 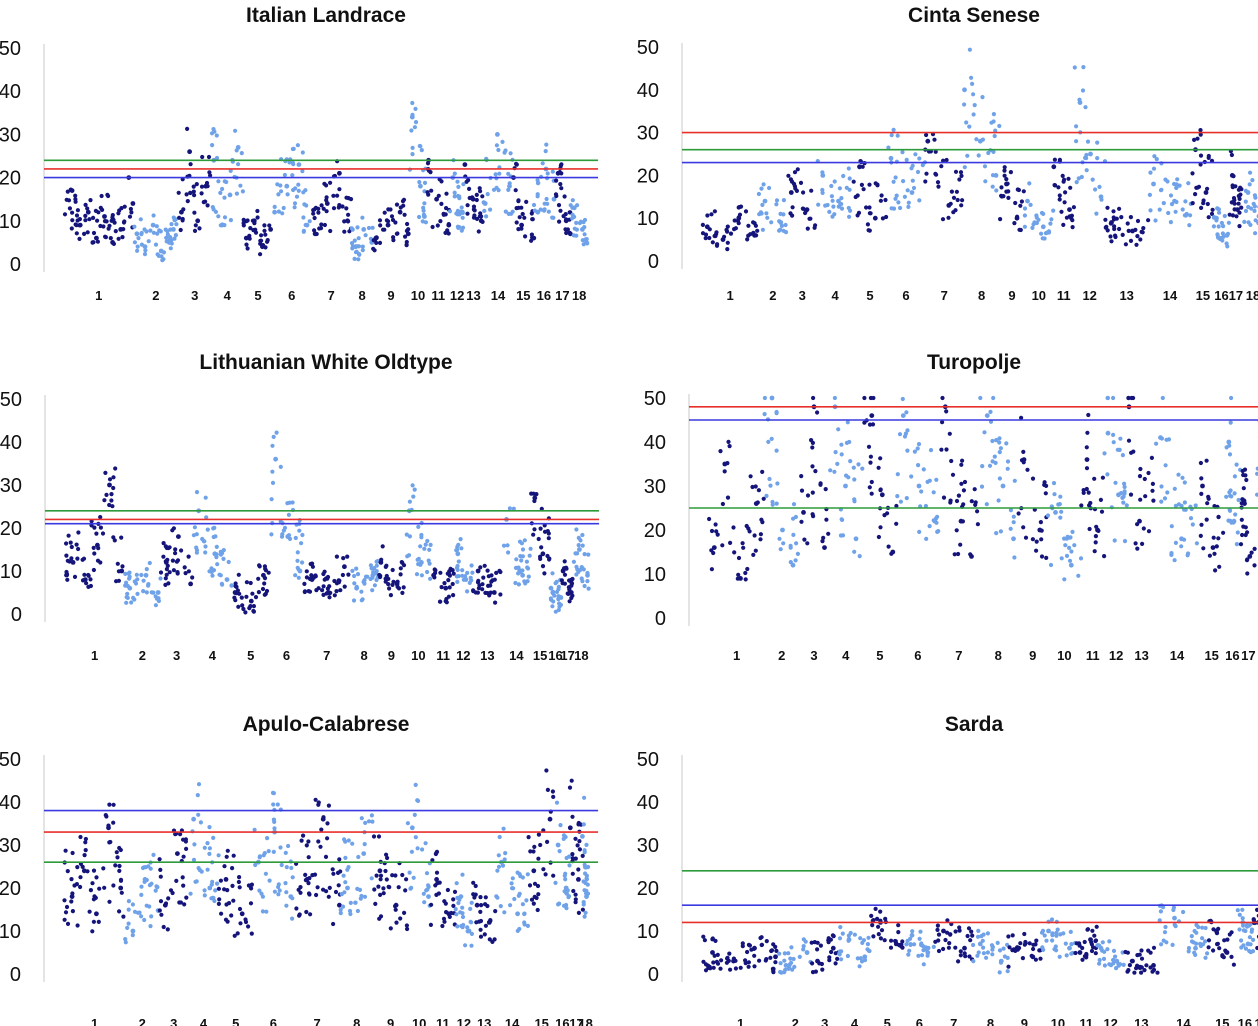 What do you see at coordinates (512, 1021) in the screenshot?
I see `chromosome-label: 14` at bounding box center [512, 1021].